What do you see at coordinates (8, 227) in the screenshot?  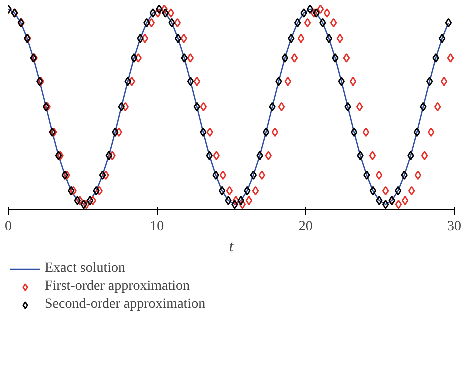 I see `x-tick-label: 0` at bounding box center [8, 227].